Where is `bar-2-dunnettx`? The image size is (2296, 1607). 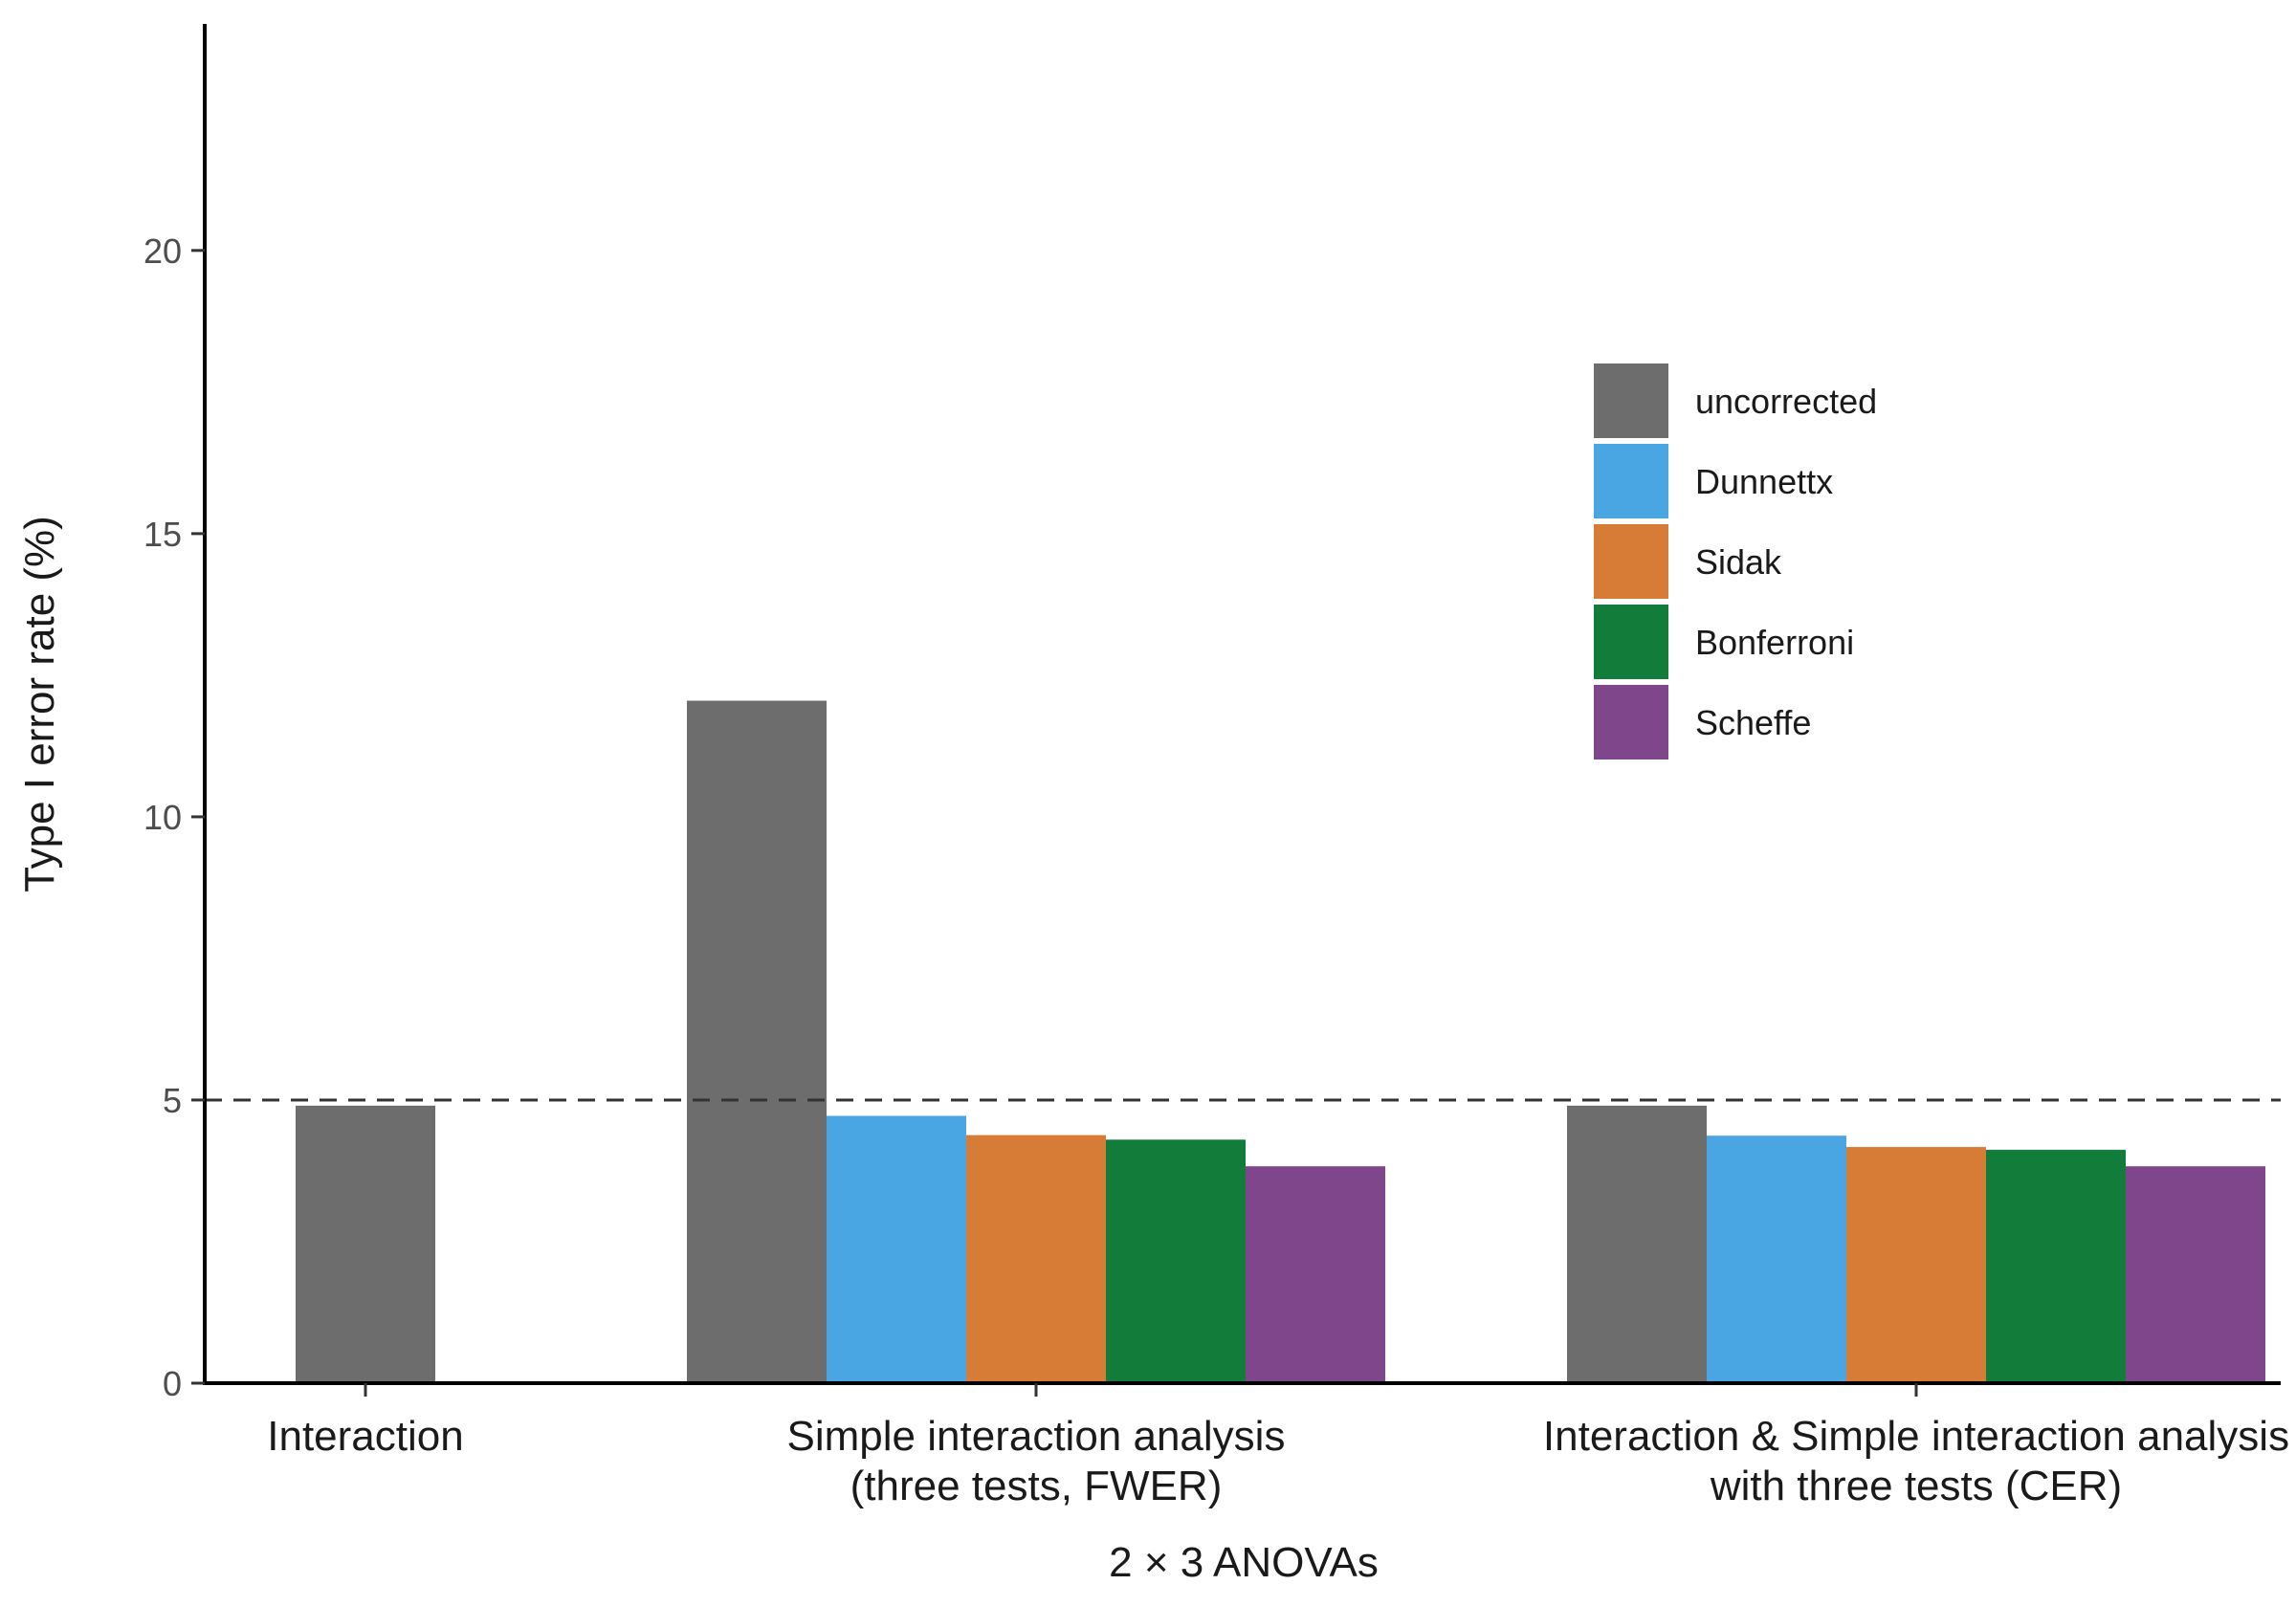
bar-2-dunnettx is located at coordinates (897, 1249).